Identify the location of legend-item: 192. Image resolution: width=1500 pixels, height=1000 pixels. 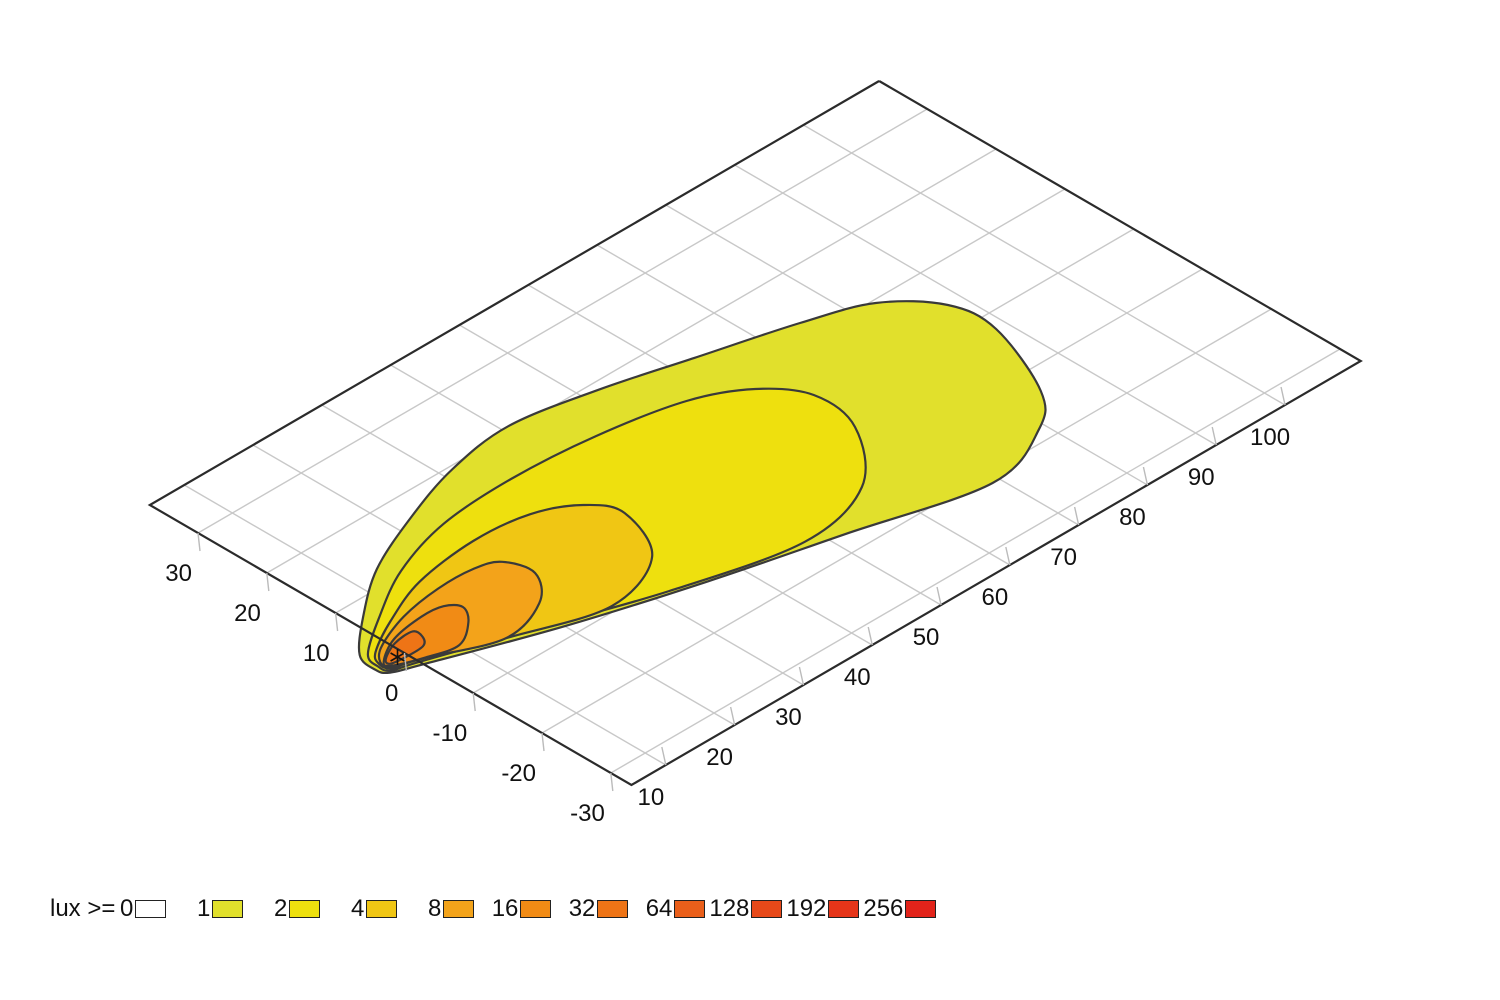
(821, 909).